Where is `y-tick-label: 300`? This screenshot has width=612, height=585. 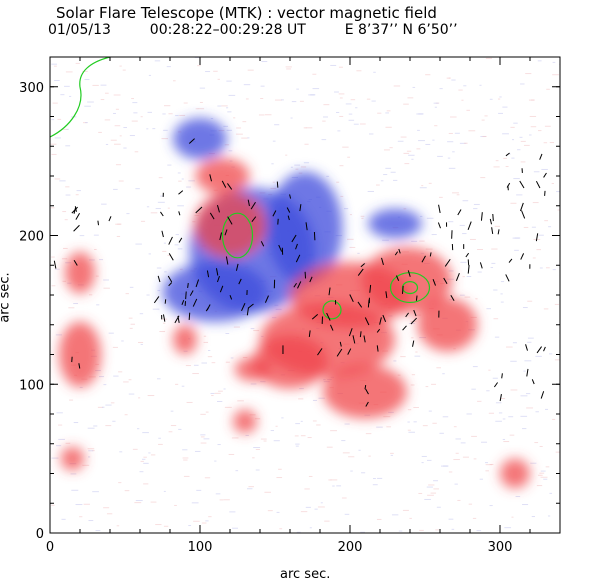 y-tick-label: 300 is located at coordinates (31, 88).